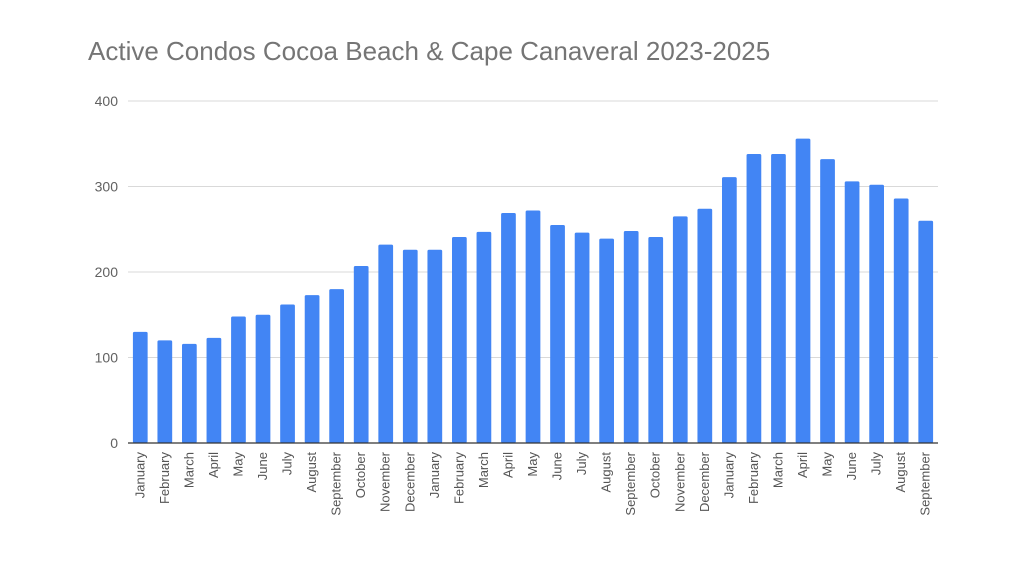  Describe the element at coordinates (107, 101) in the screenshot. I see `y-tick-label: 400` at that location.